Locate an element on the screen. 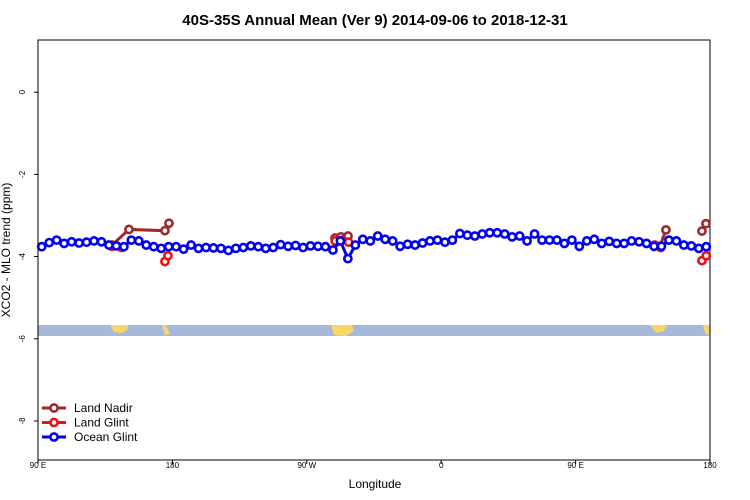 This screenshot has width=750, height=500. land-map is located at coordinates (374, 330).